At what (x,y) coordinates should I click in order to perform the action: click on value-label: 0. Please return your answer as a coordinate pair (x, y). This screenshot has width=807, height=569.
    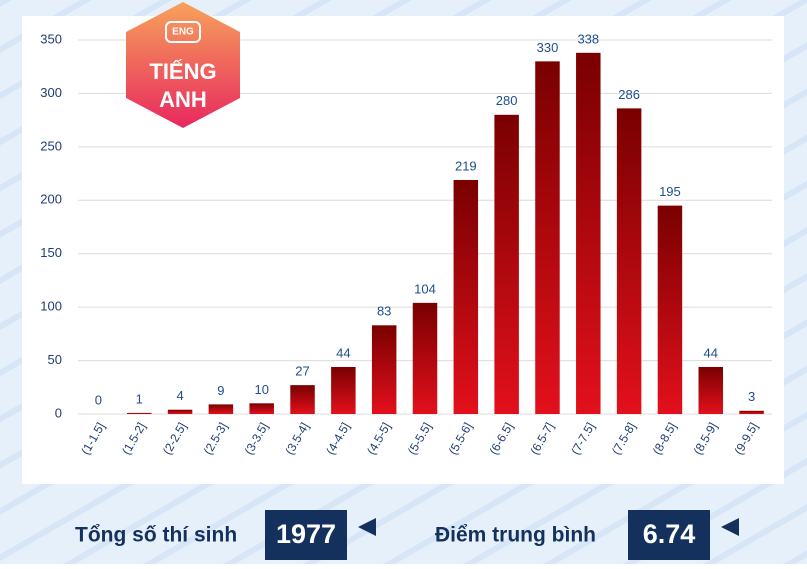
    Looking at the image, I should click on (98, 399).